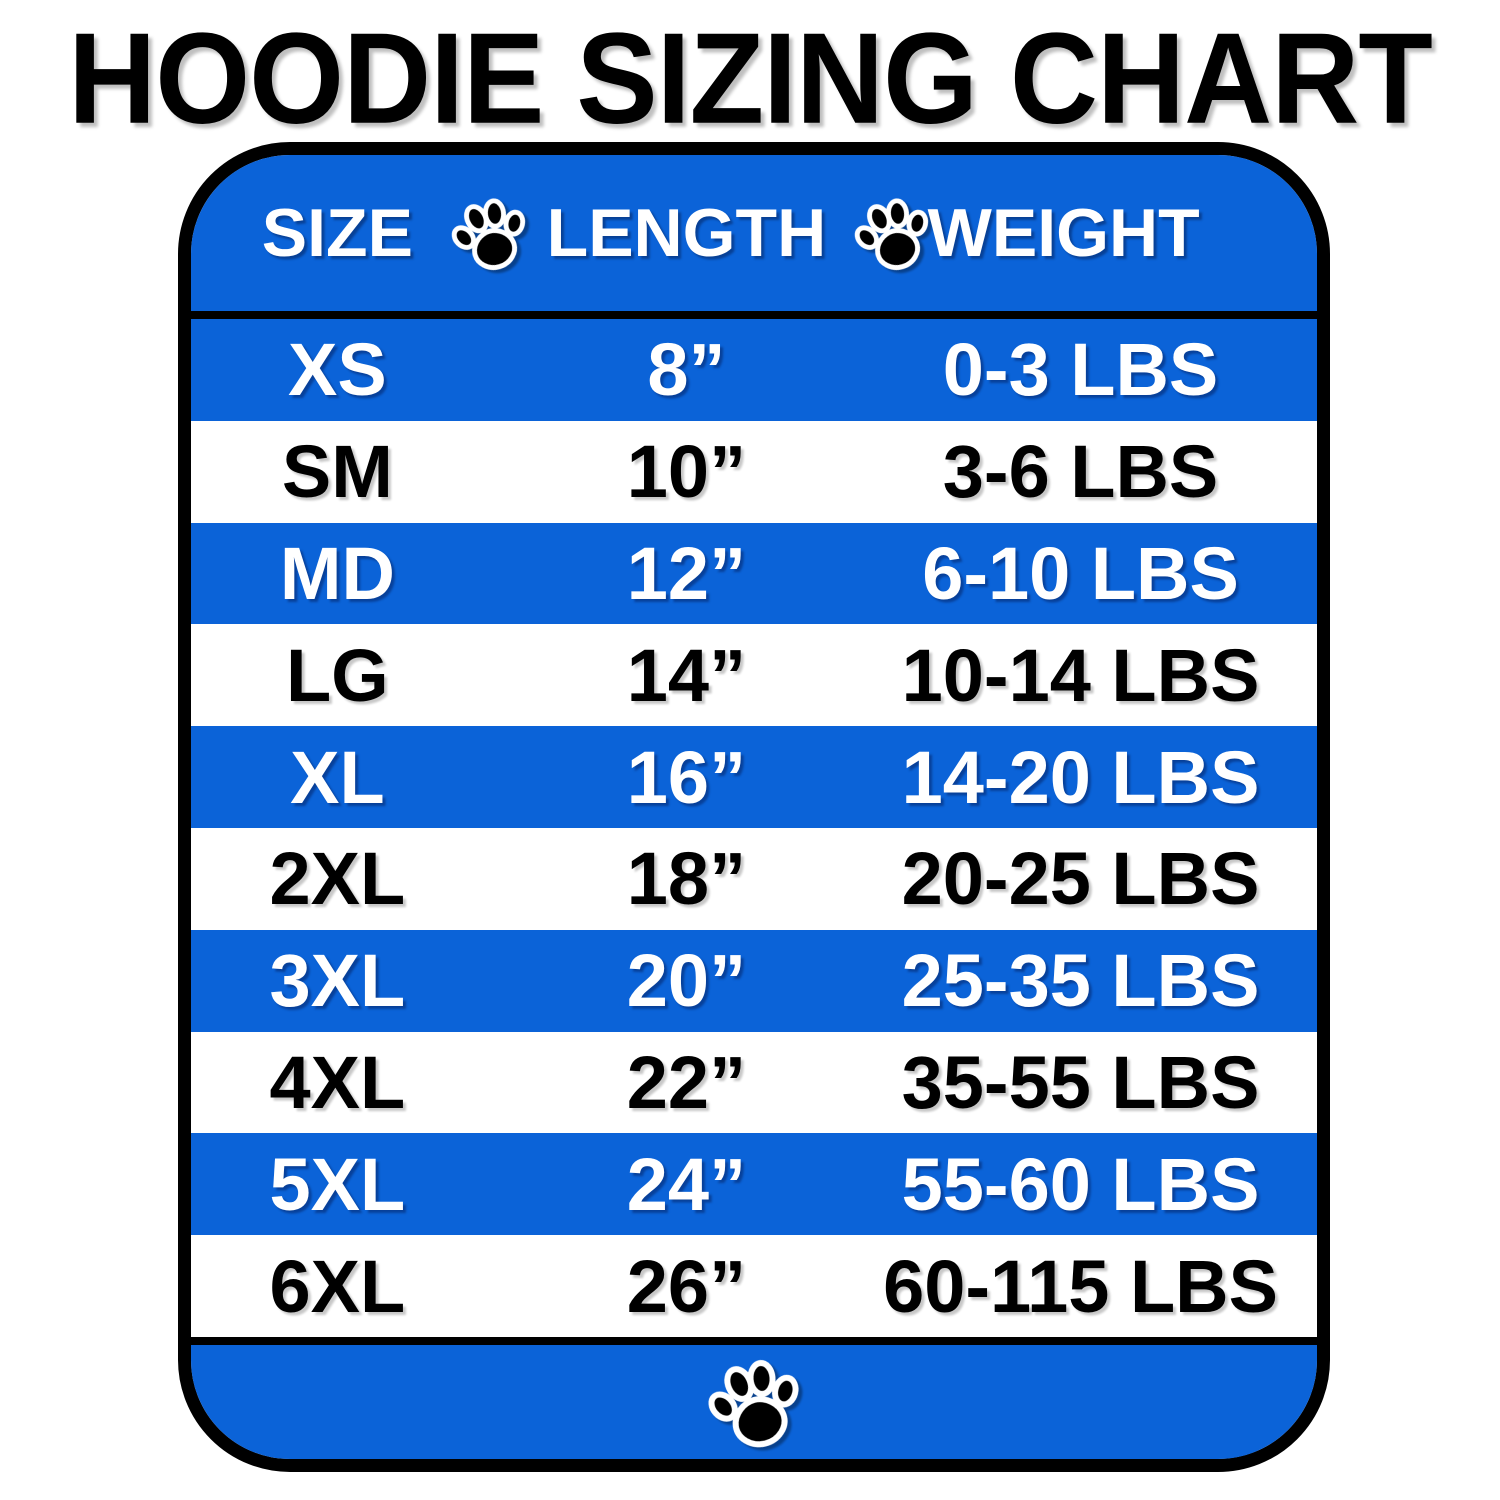 The height and width of the screenshot is (1500, 1500). What do you see at coordinates (1080, 370) in the screenshot?
I see `cell-weight: 0-3 LBS` at bounding box center [1080, 370].